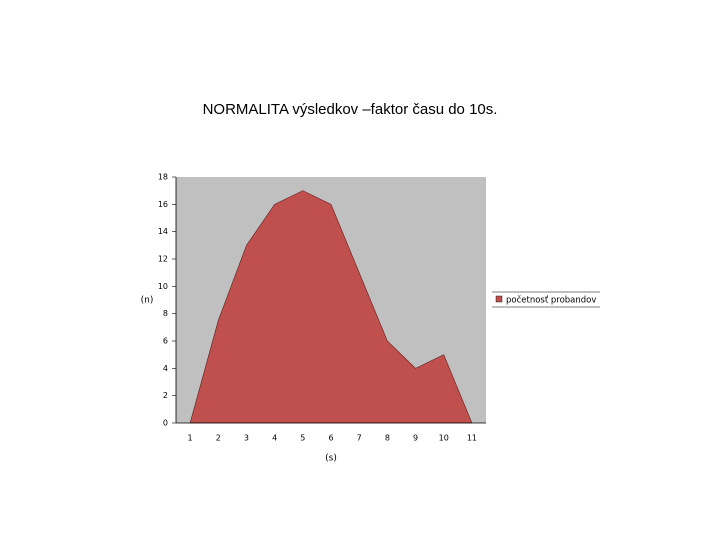 The width and height of the screenshot is (720, 544). Describe the element at coordinates (387, 438) in the screenshot. I see `x-tick-label: 8` at that location.